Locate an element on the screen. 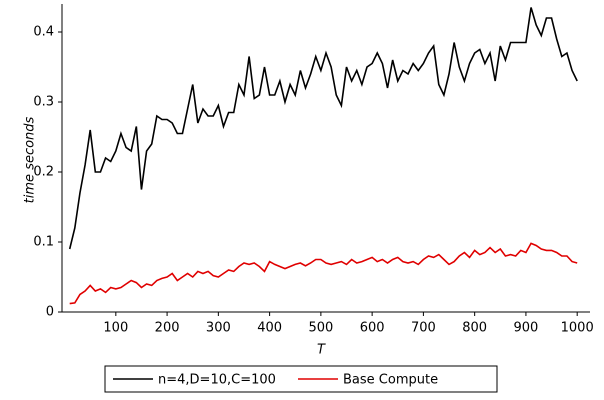 The image size is (604, 400). x-tick-label: 700 is located at coordinates (423, 328).